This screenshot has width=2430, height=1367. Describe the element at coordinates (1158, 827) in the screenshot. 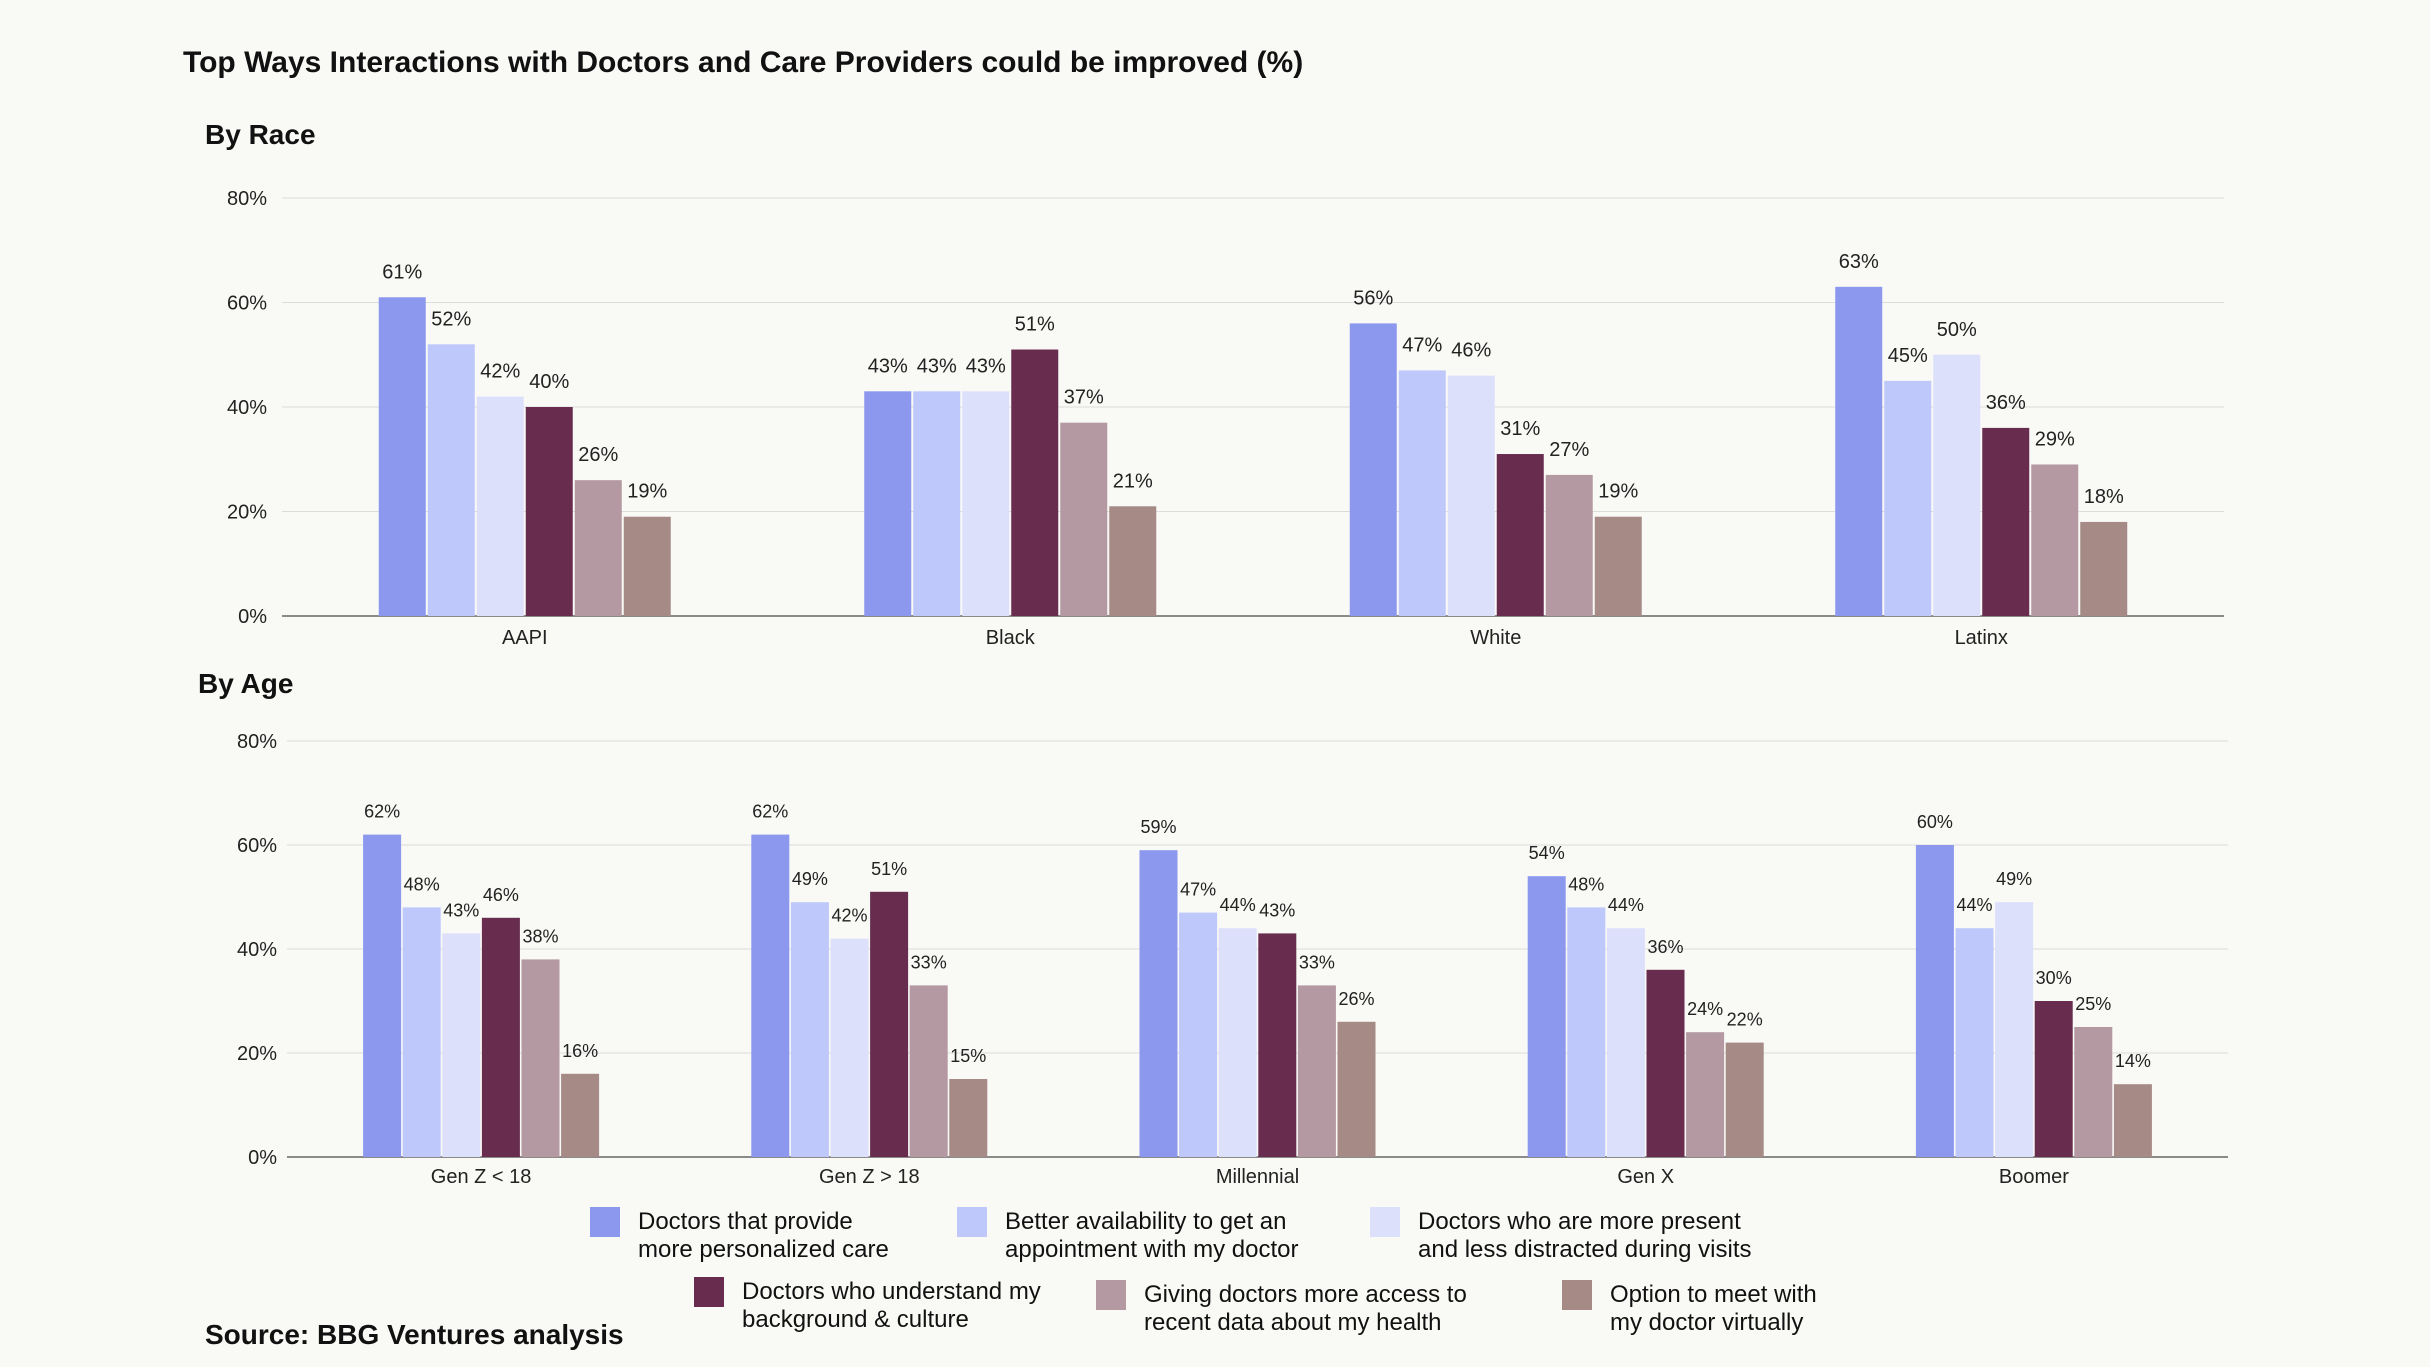

I see `data-label: 59%` at that location.